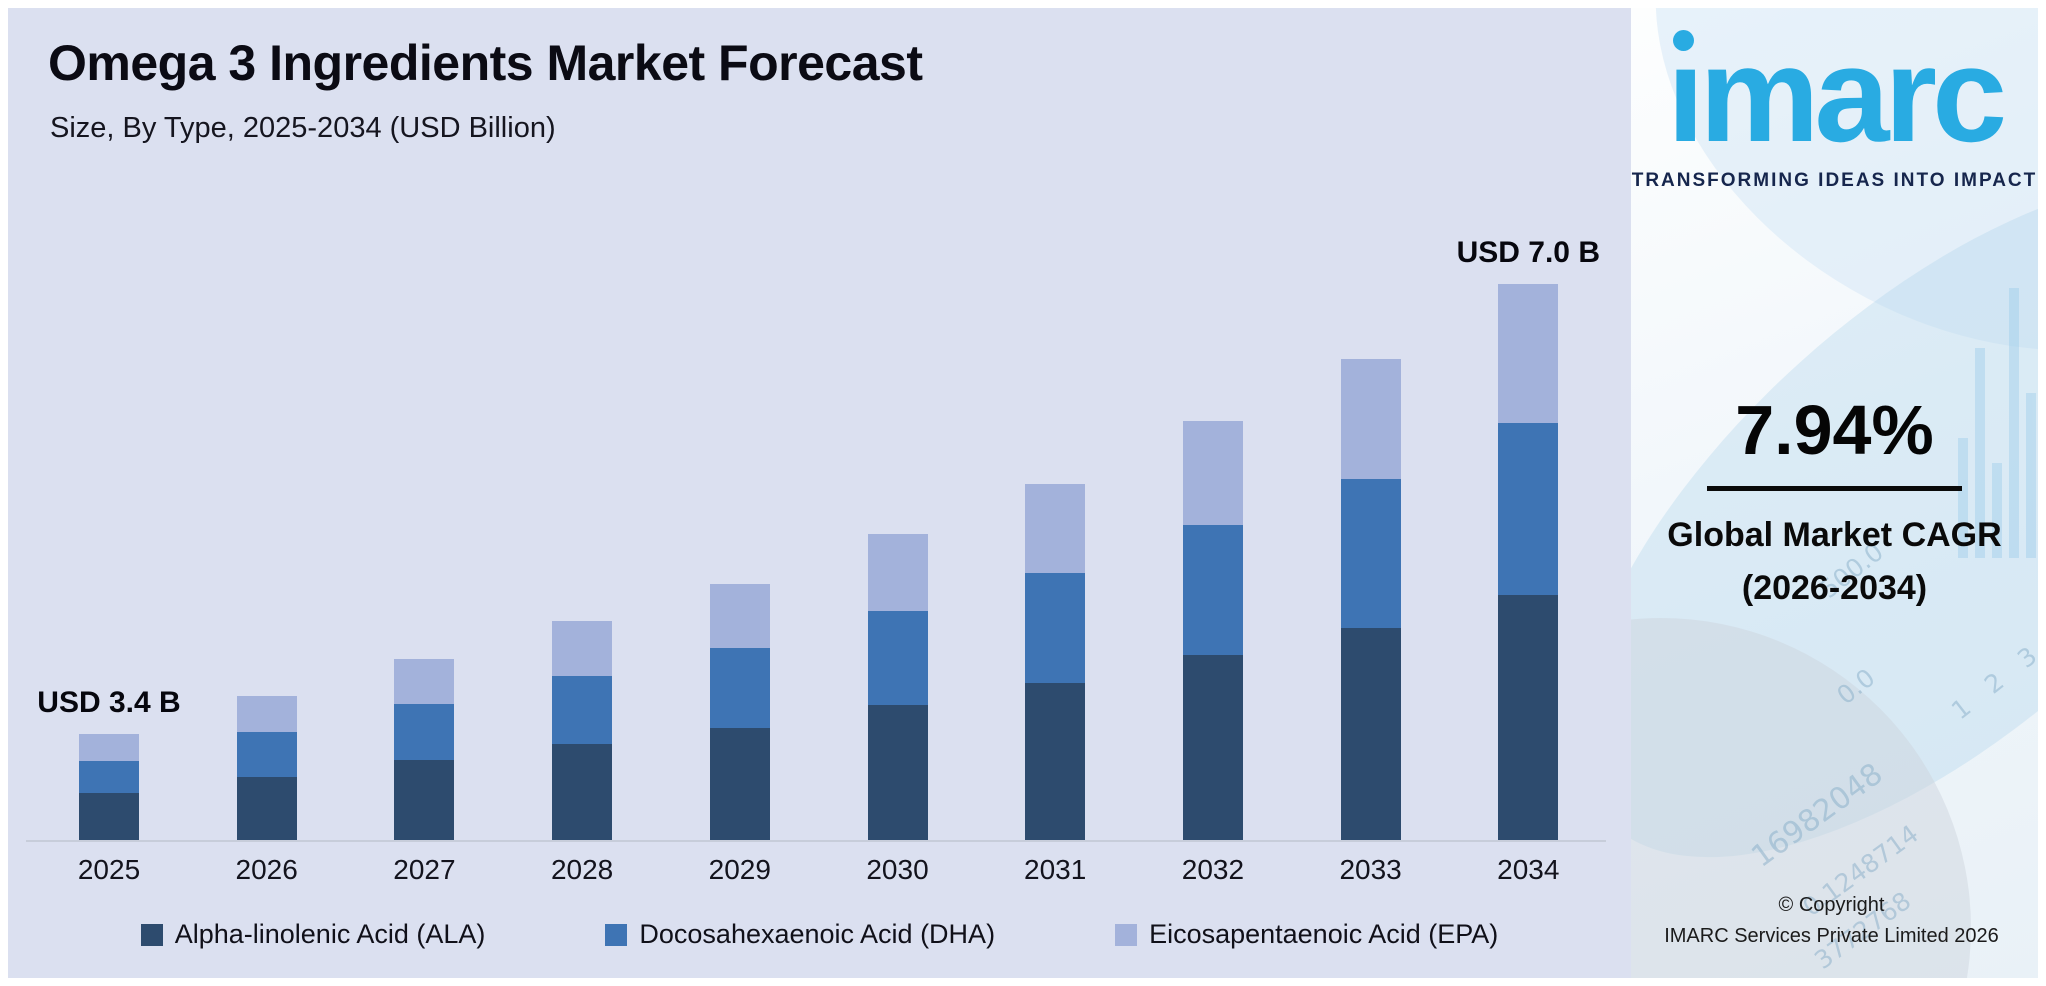  I want to click on bar-annotation-2034: USD 7.0 B, so click(1528, 252).